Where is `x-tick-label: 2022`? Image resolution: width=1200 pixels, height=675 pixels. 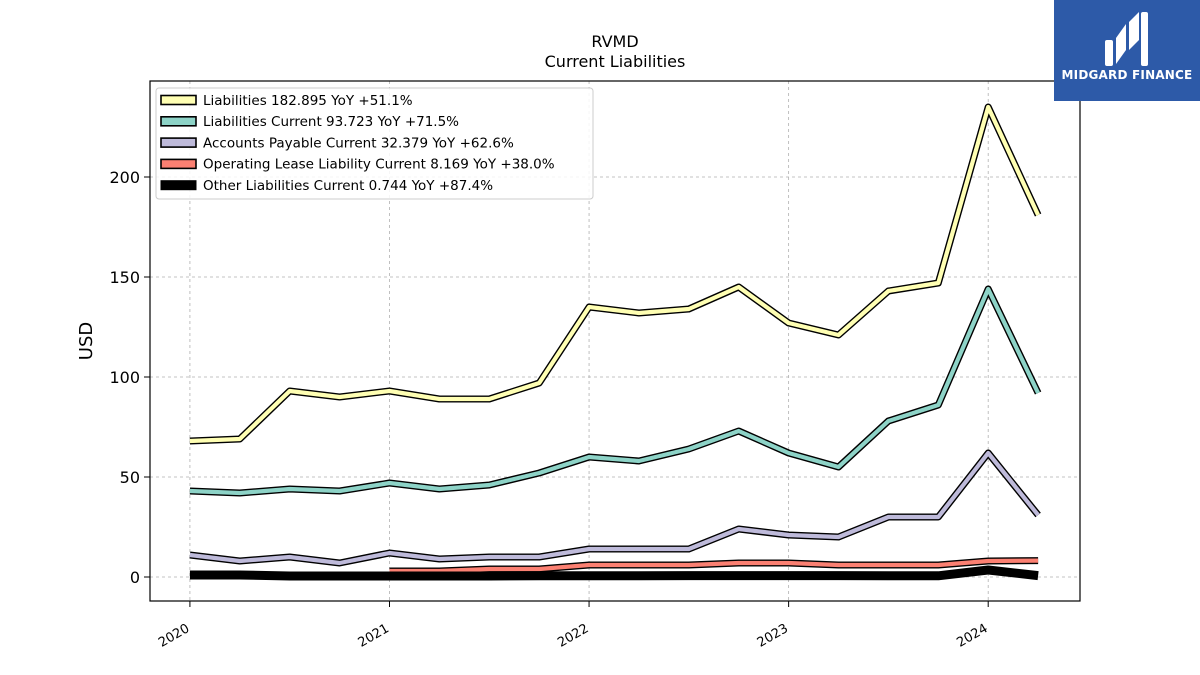
x-tick-label: 2022 is located at coordinates (573, 636).